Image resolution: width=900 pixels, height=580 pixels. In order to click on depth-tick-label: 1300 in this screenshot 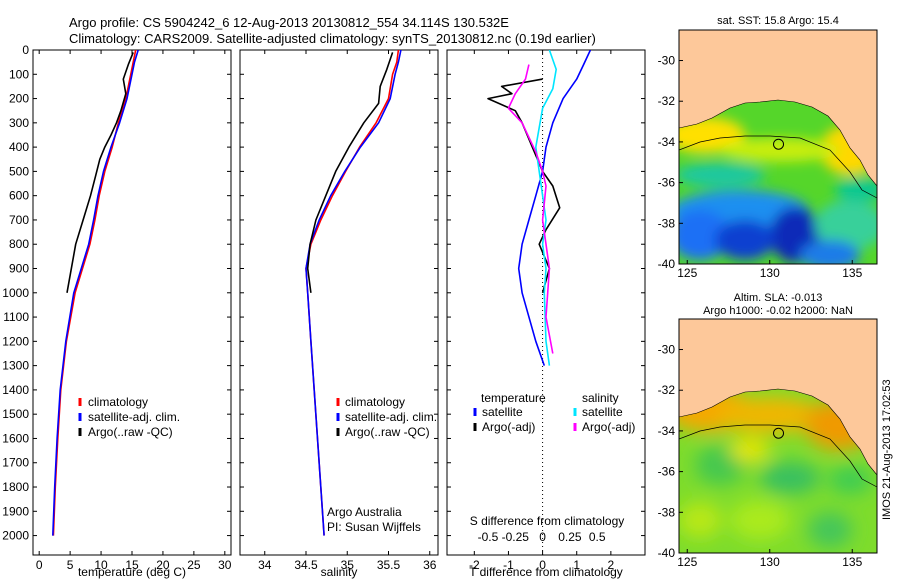, I will do `click(15, 366)`.